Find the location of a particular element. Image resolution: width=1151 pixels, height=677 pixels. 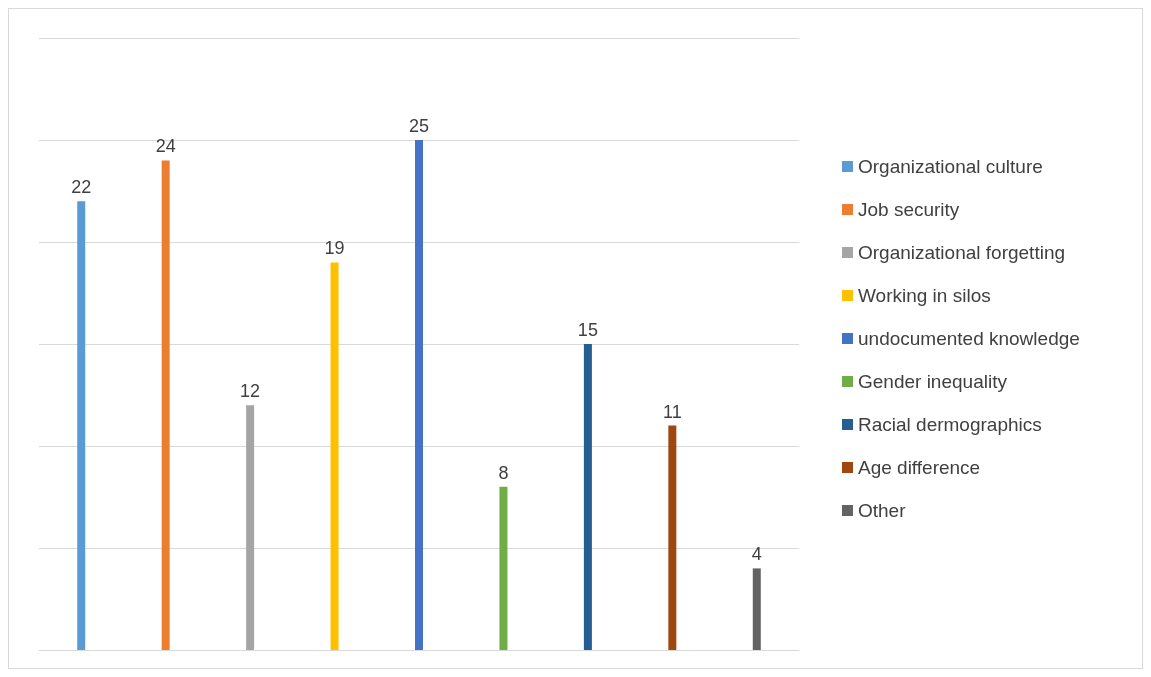

data-label: 15 is located at coordinates (587, 330).